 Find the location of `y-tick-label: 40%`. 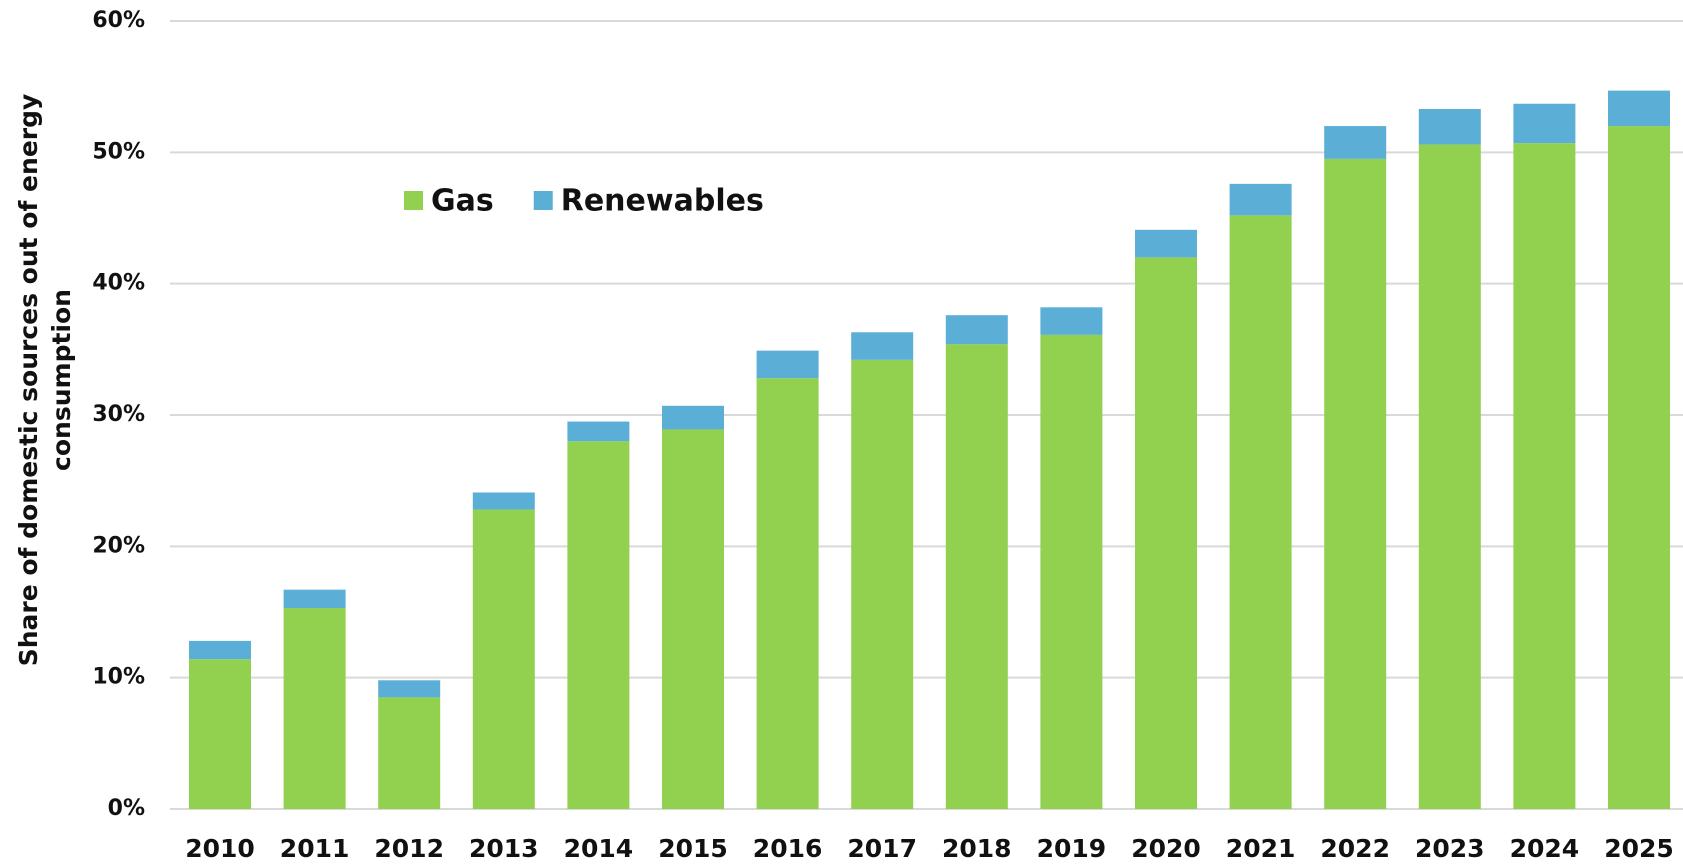

y-tick-label: 40% is located at coordinates (118, 283).